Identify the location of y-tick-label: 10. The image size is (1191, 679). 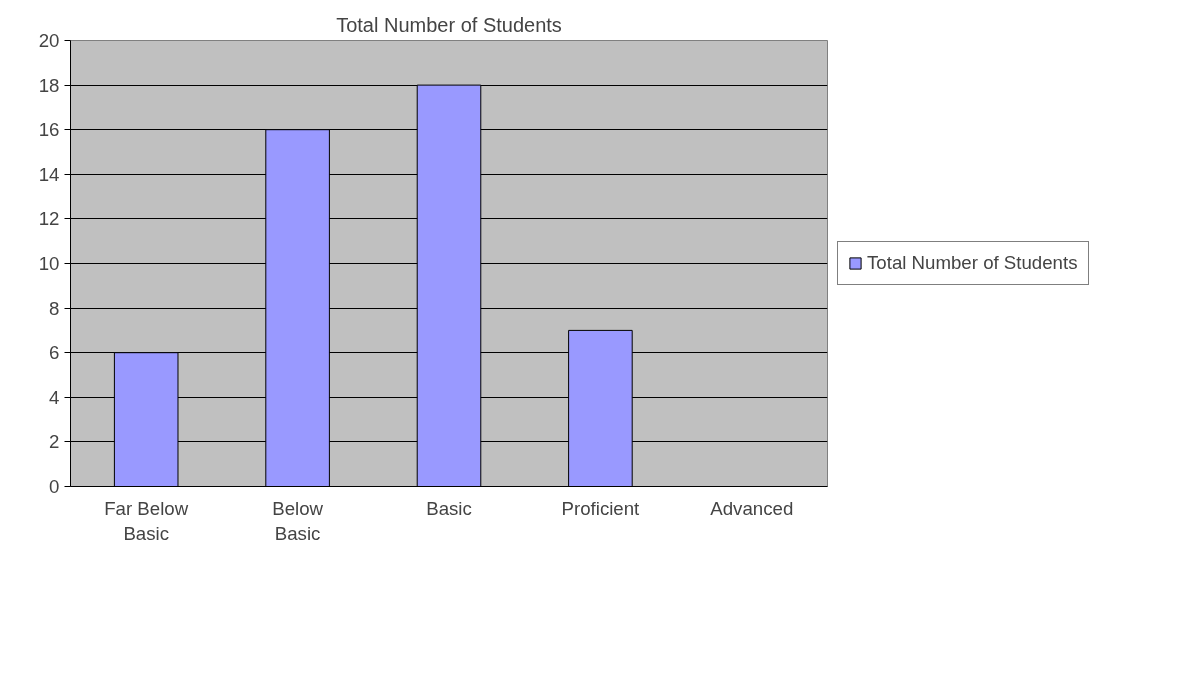
(49, 263).